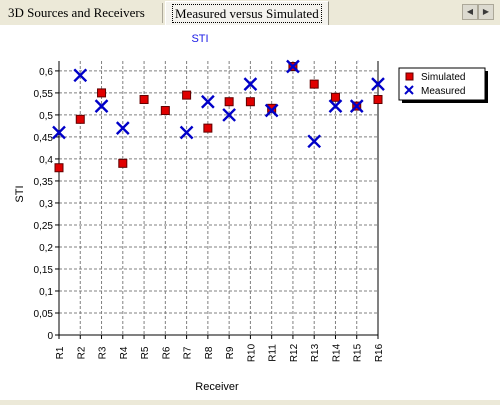 The image size is (500, 405). Describe the element at coordinates (409, 76) in the screenshot. I see `legend-simulated-marker` at that location.